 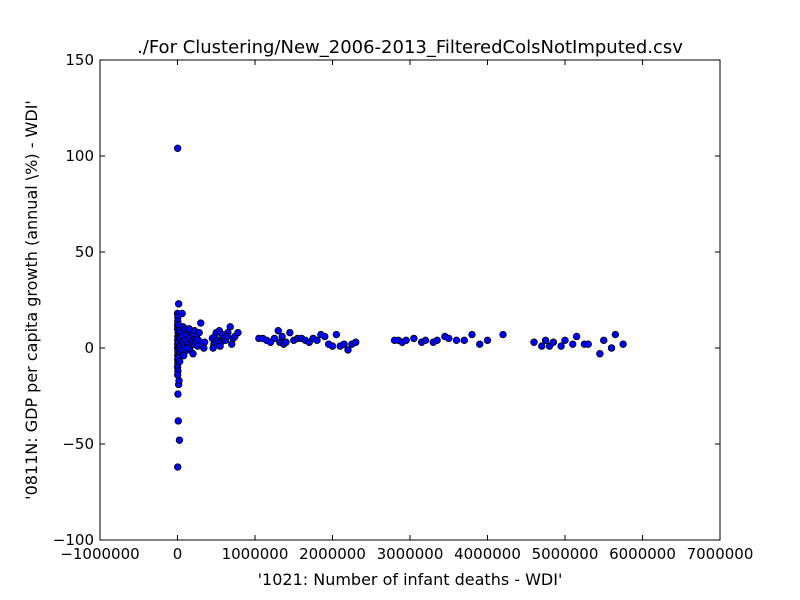 I want to click on y-tick-label: 0, so click(x=89, y=348).